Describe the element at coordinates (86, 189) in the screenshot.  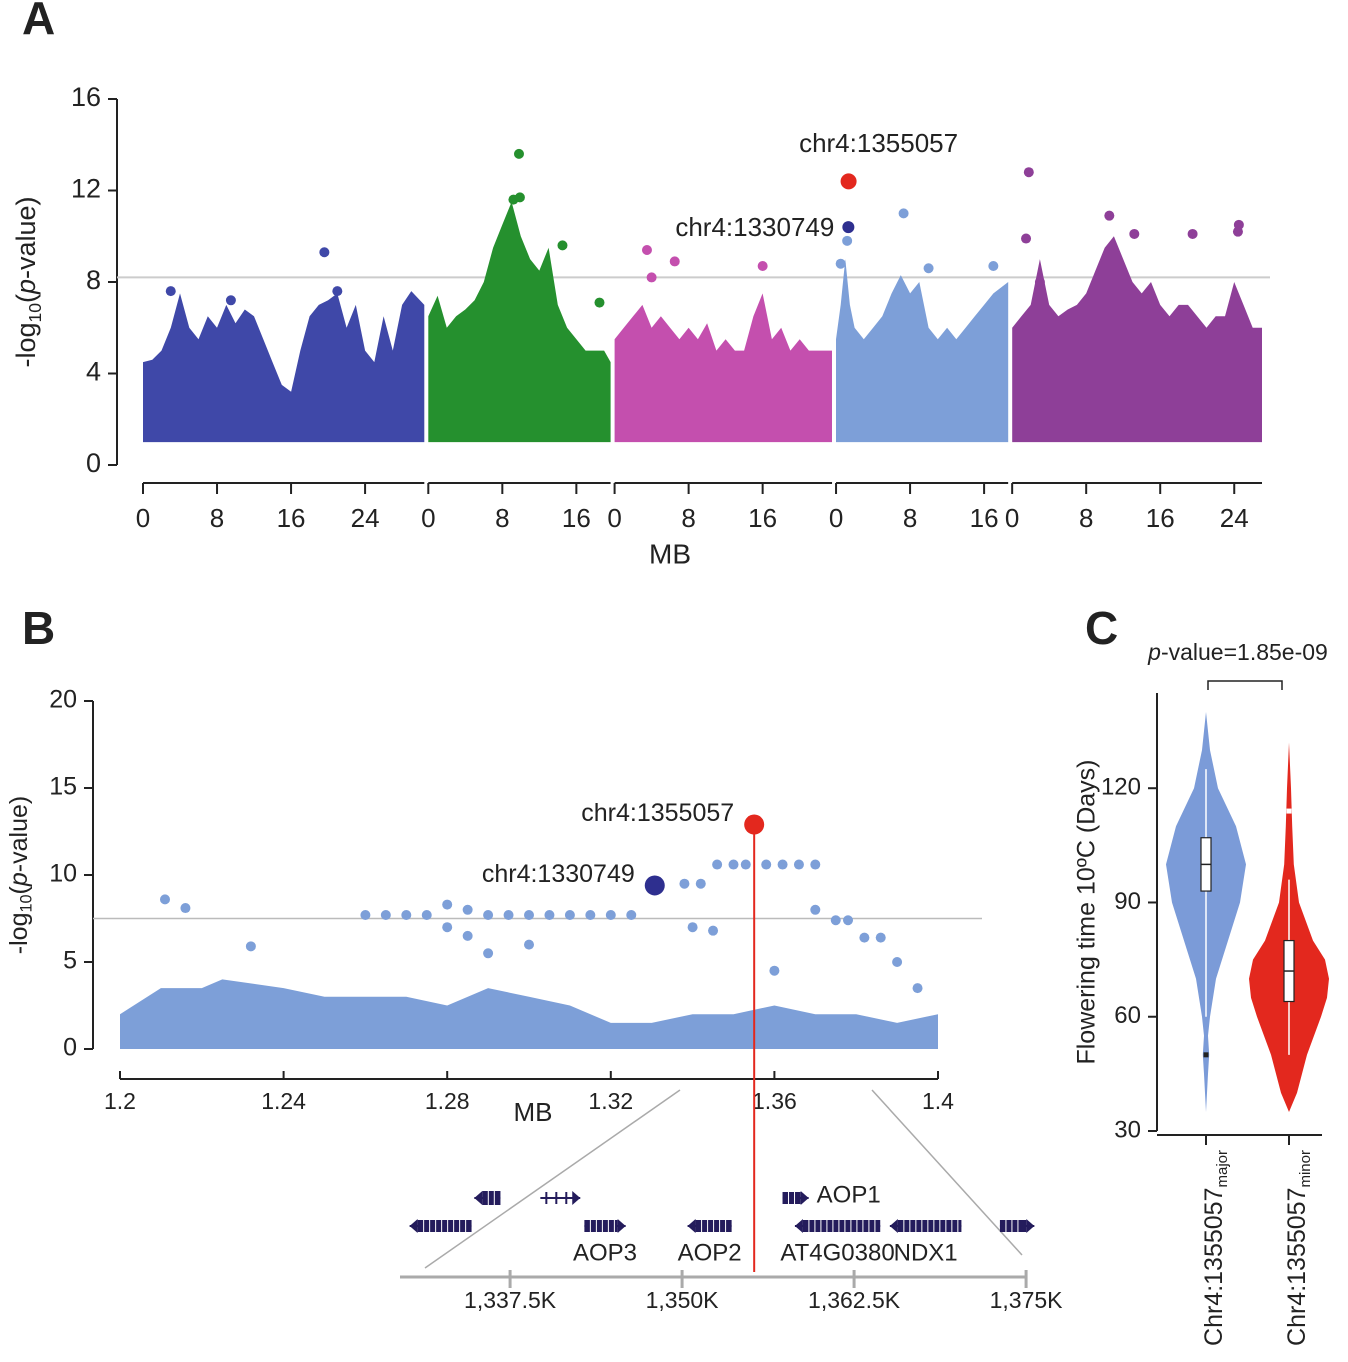
I see `y-tick-label: 12` at that location.